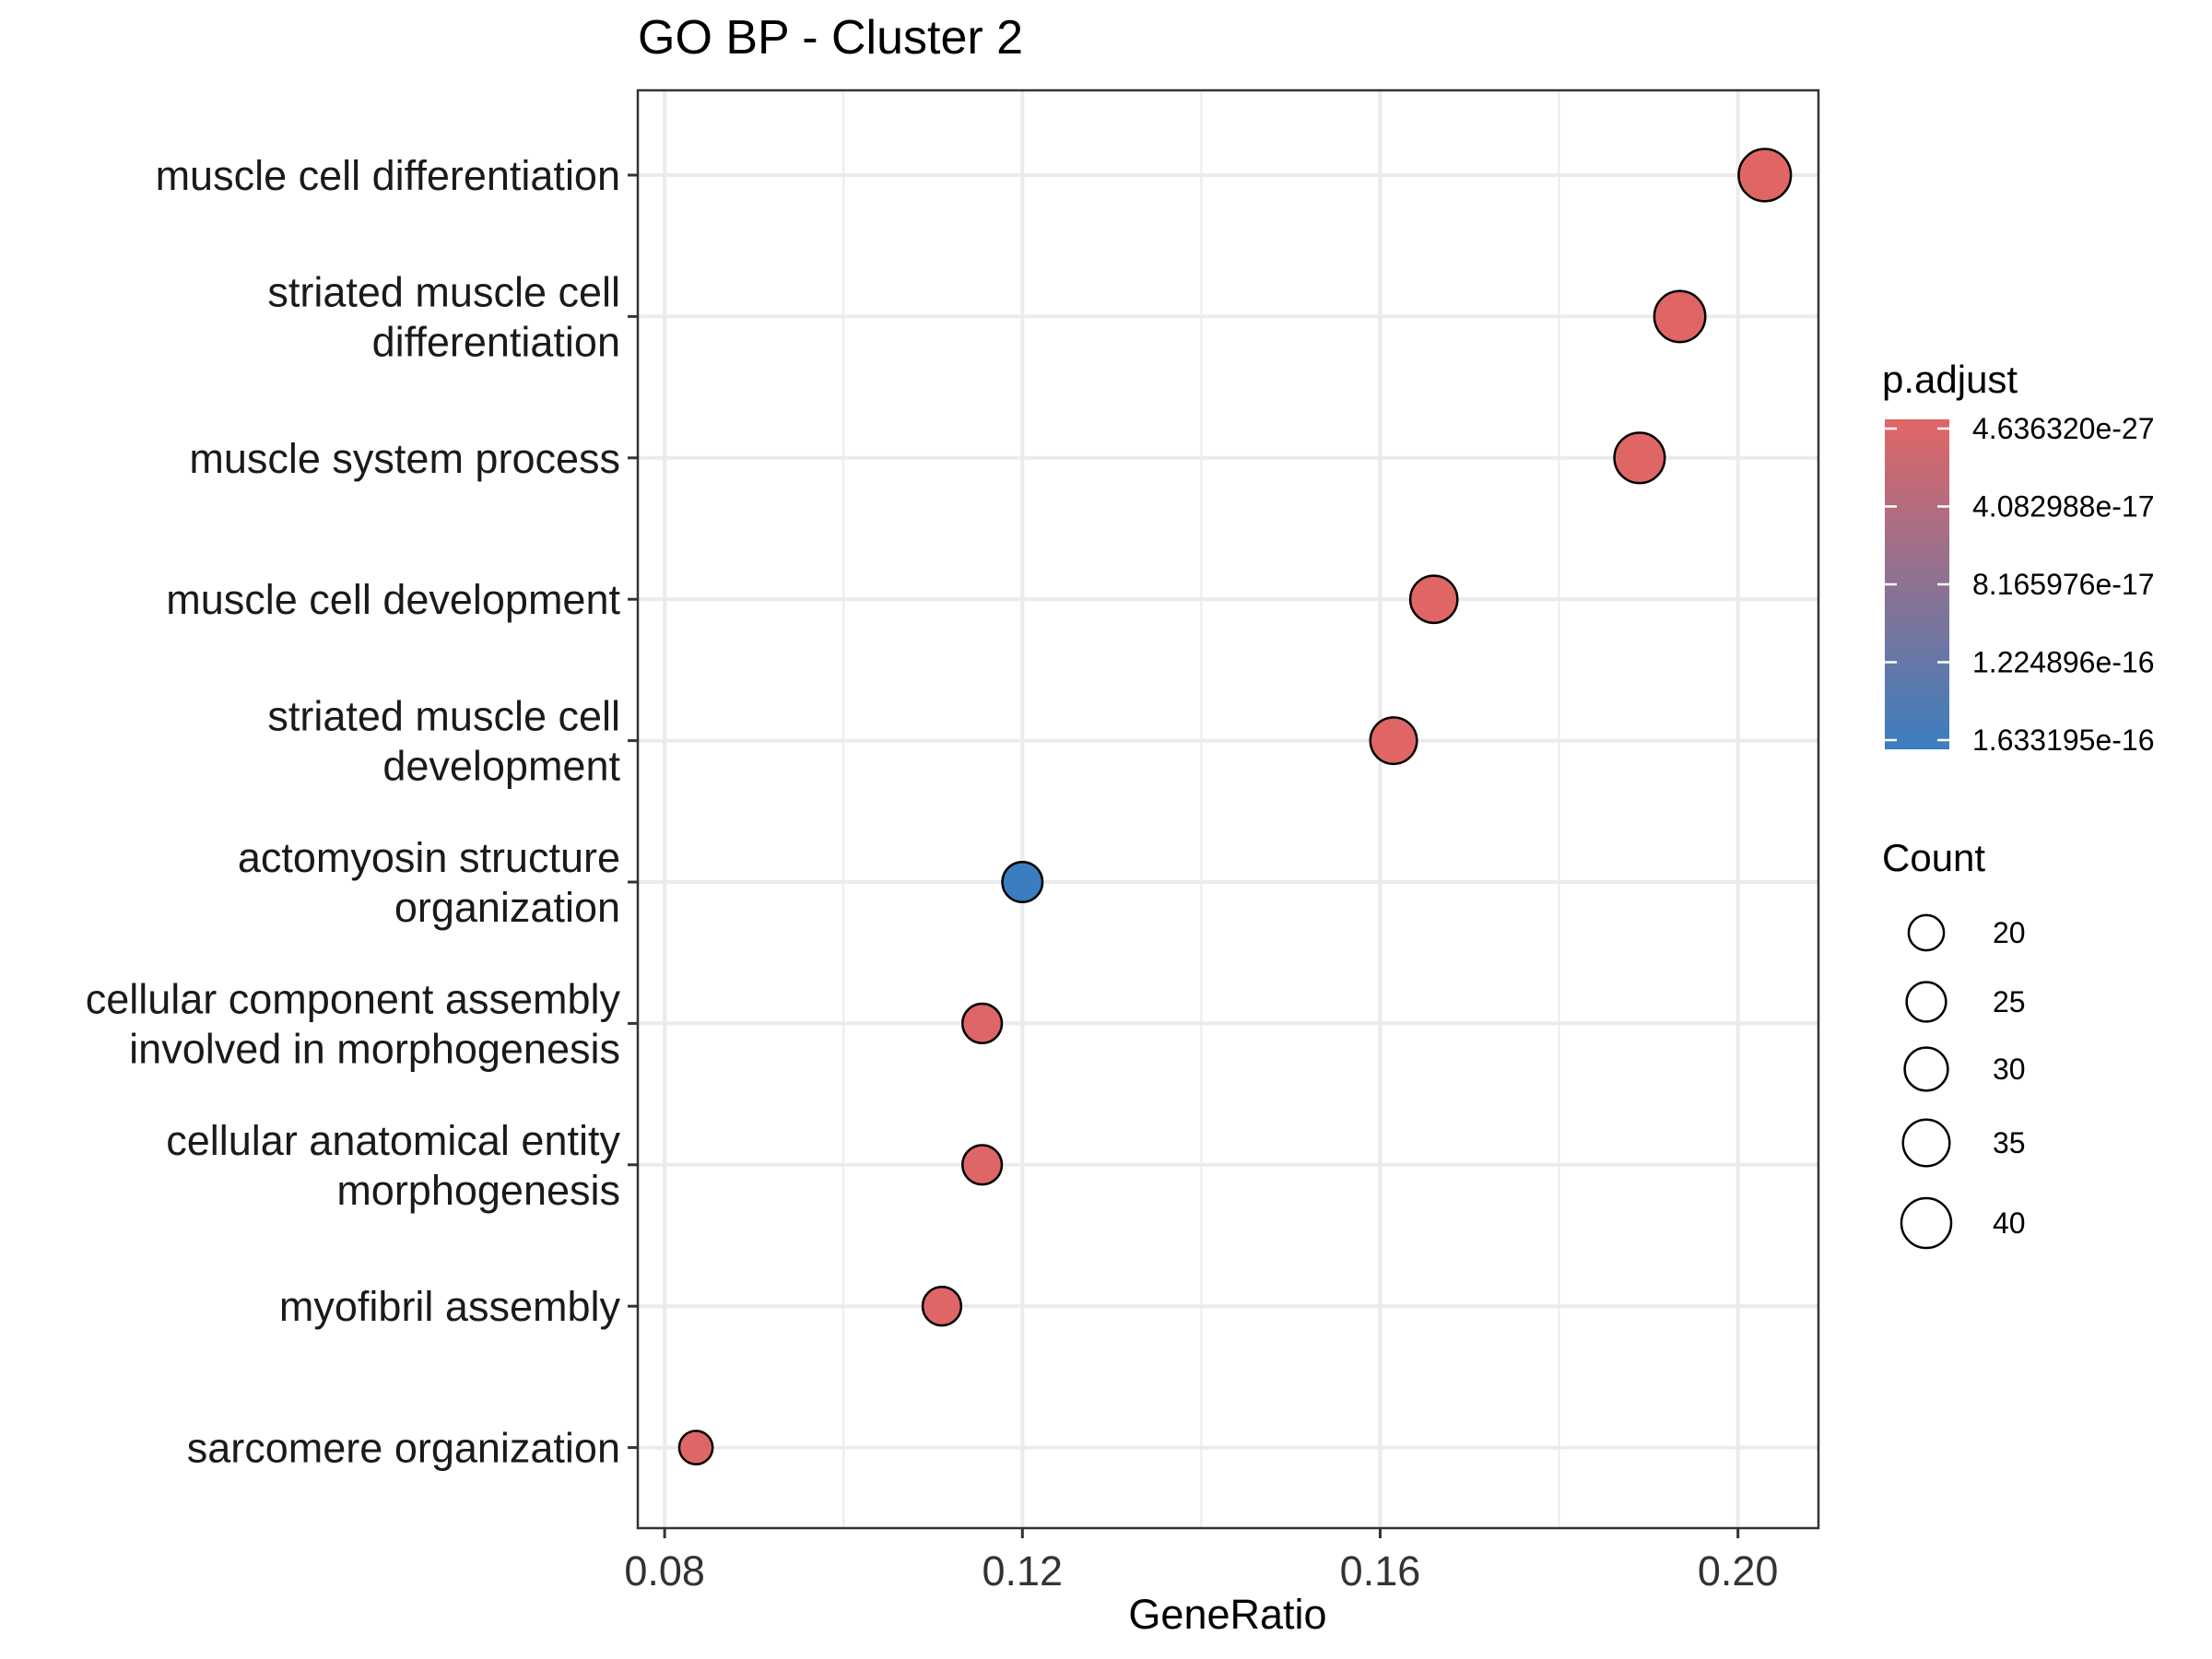 This screenshot has width=2212, height=1659. I want to click on y-category-label: cellular anatomical entity morphogenesis, so click(393, 1165).